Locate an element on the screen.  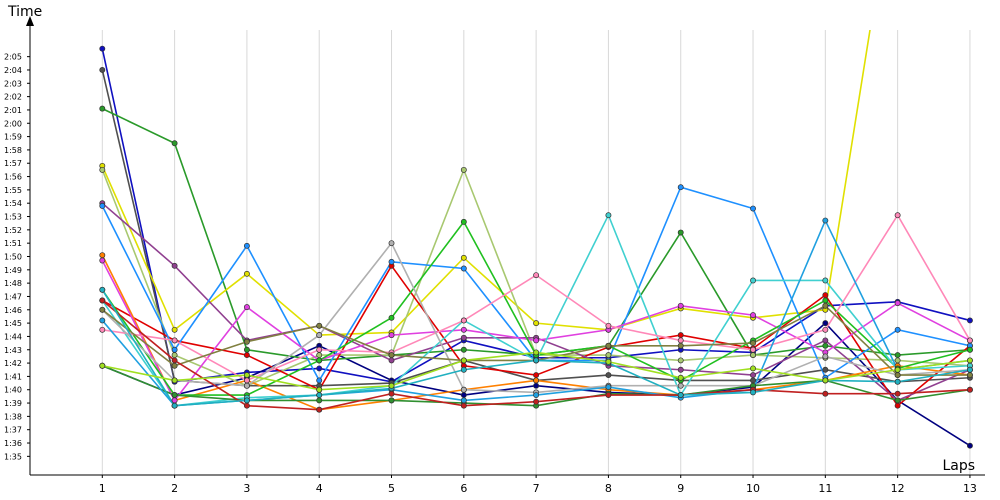
y-tick-label: 1:35 is located at coordinates (13, 456).